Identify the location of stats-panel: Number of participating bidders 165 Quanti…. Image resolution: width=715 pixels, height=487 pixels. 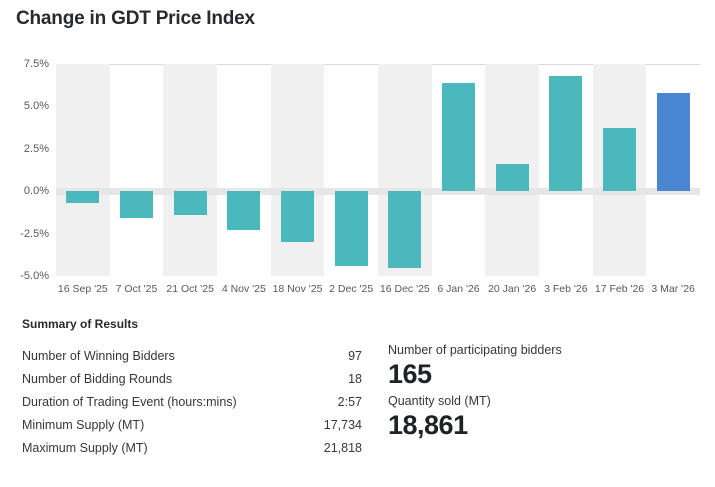
(548, 394).